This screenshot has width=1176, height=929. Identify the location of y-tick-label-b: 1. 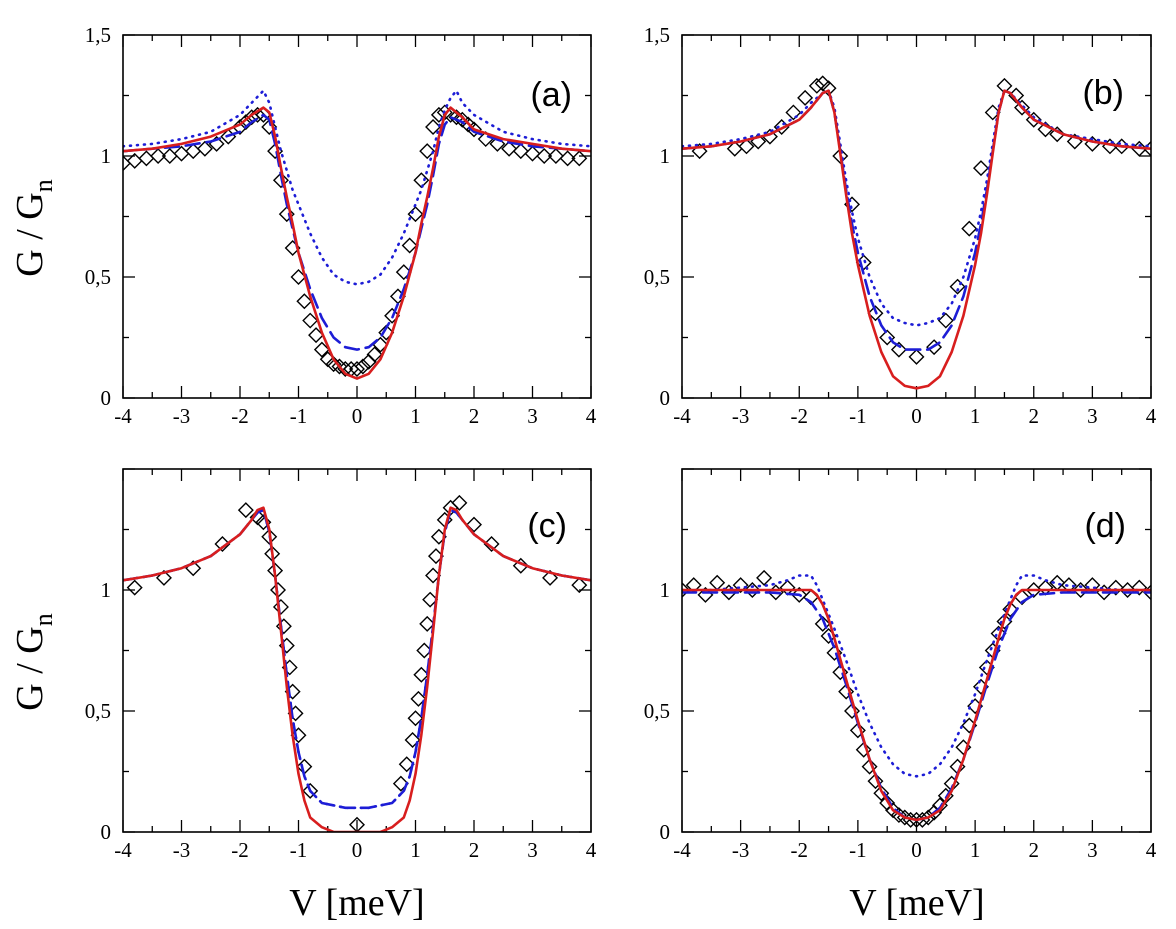
(665, 156).